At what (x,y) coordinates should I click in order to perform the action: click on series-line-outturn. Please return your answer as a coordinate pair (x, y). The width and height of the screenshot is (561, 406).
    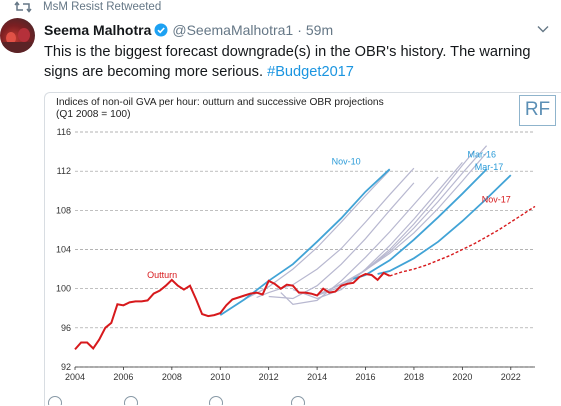
    Looking at the image, I should click on (232, 311).